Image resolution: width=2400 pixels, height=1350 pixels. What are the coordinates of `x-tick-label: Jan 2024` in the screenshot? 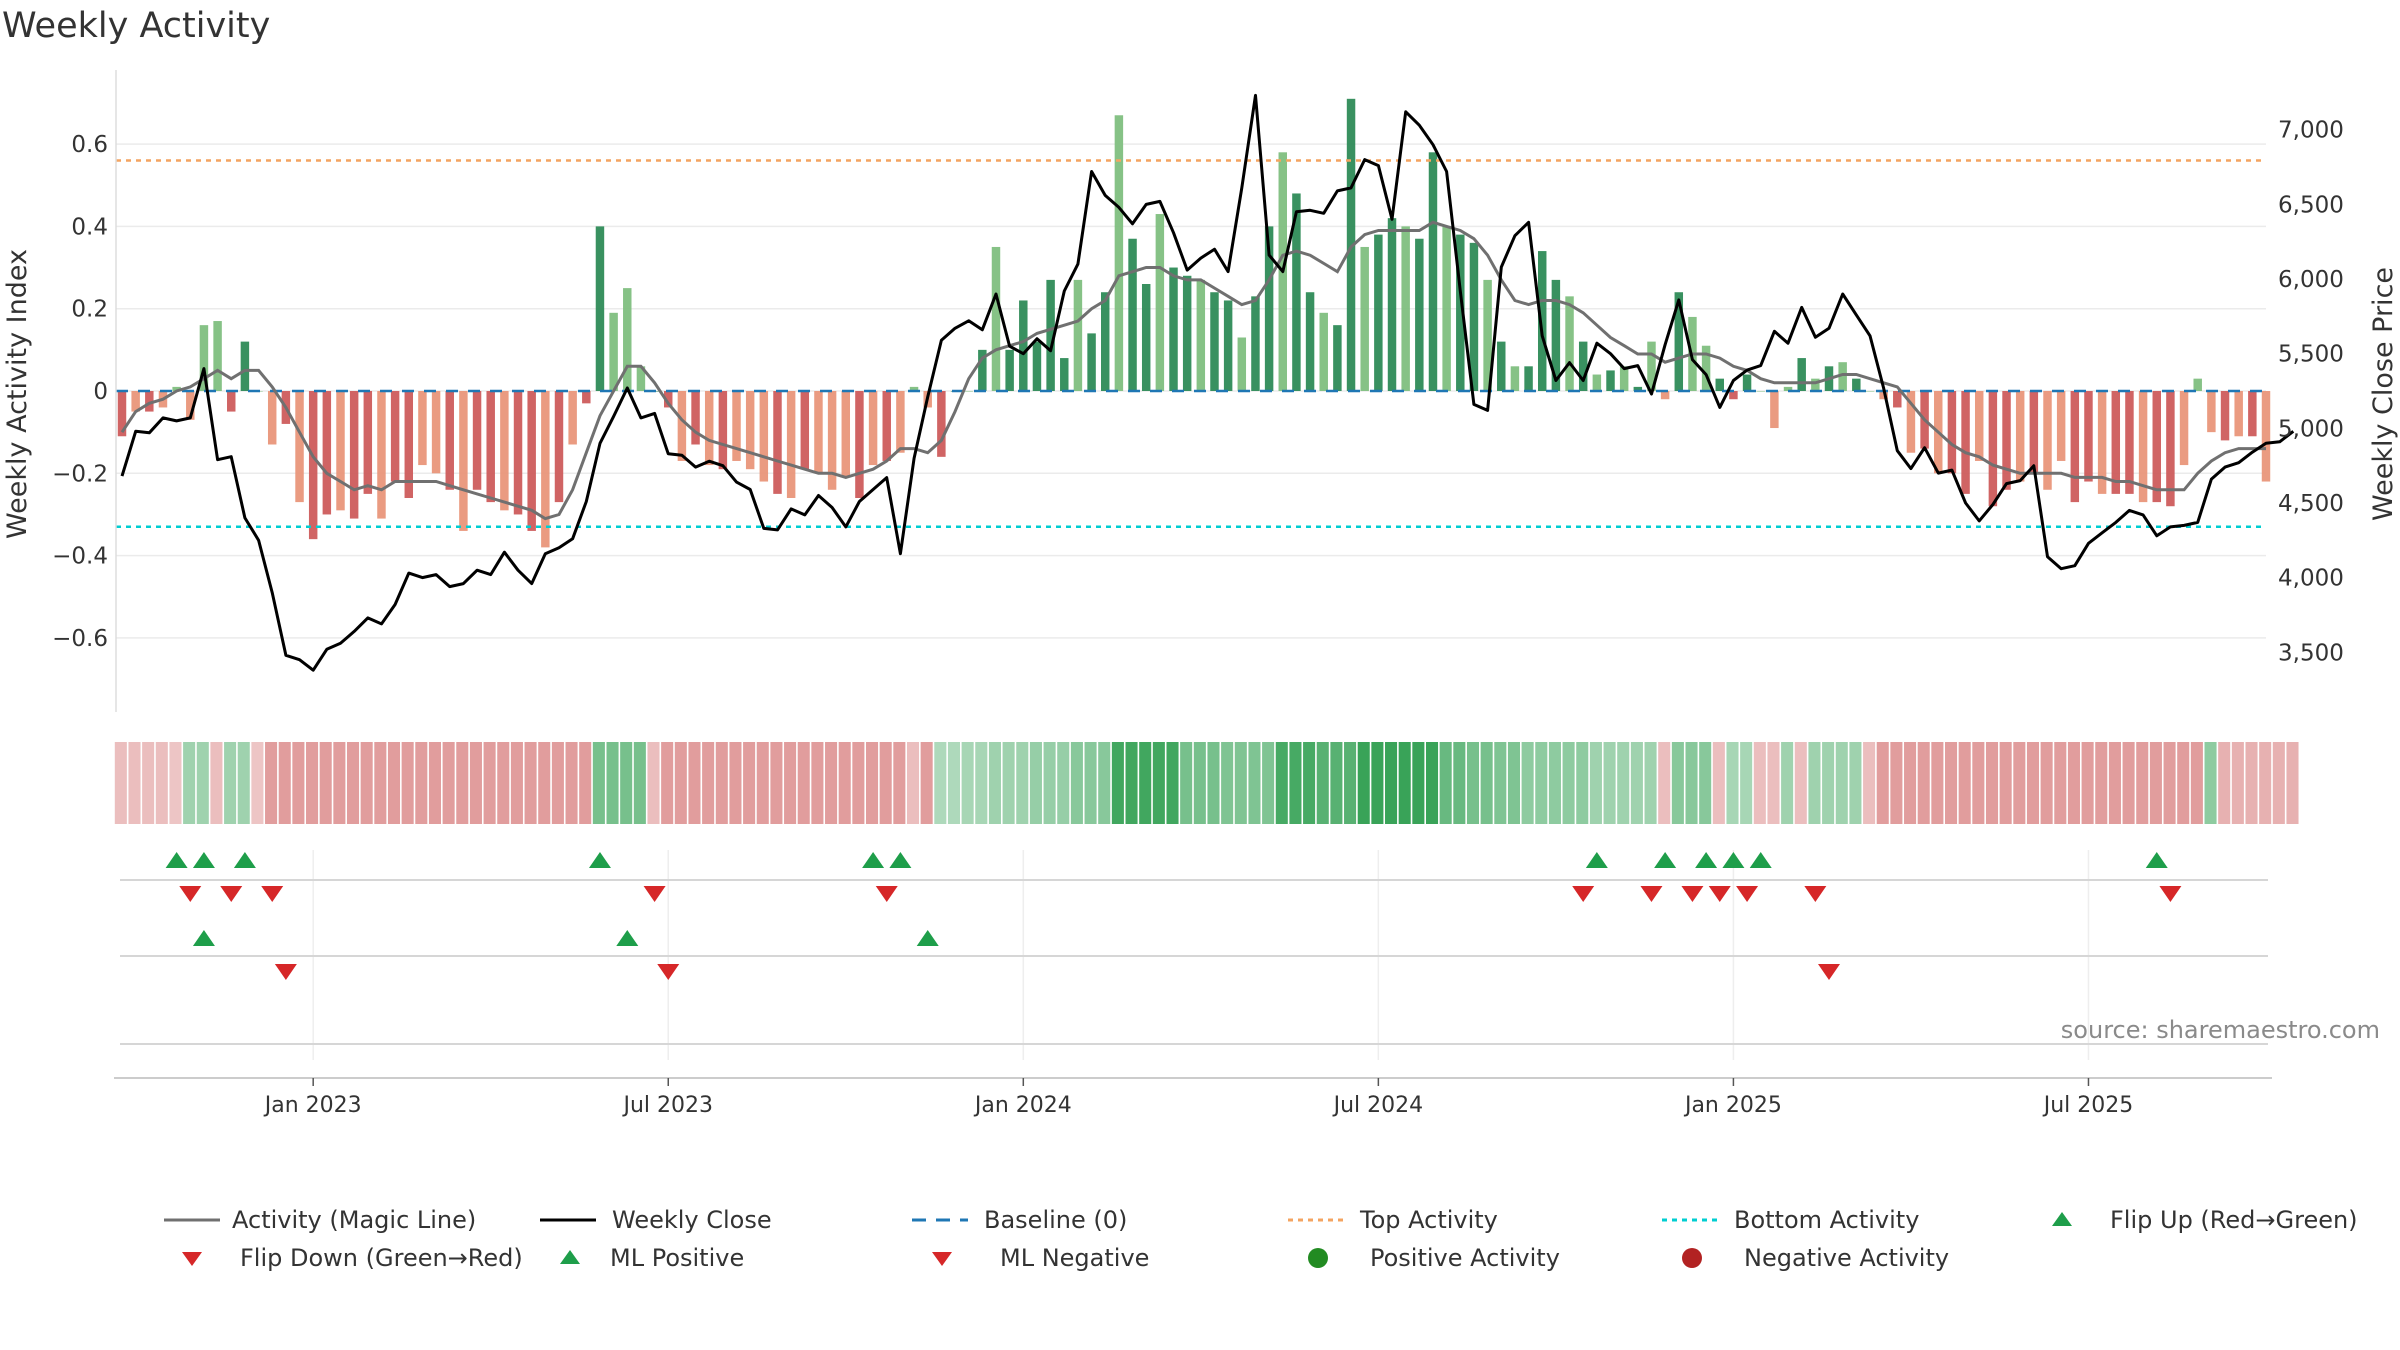 It's located at (1022, 1105).